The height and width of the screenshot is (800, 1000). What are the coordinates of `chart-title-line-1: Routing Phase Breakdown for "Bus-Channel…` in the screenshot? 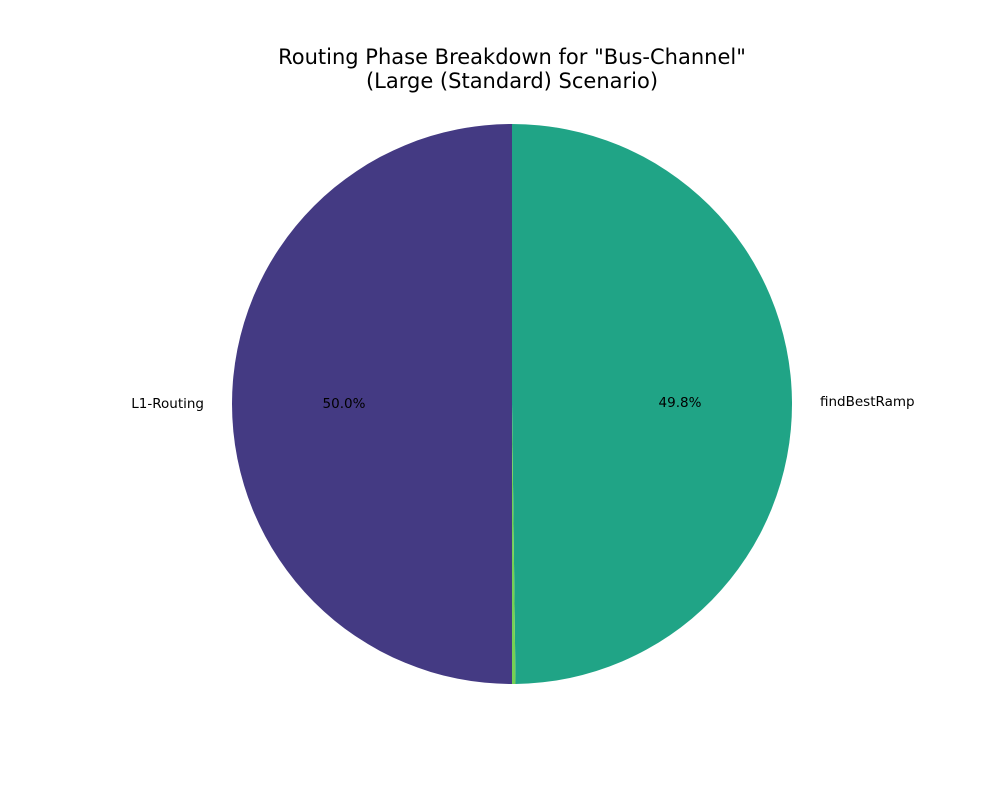 It's located at (512, 57).